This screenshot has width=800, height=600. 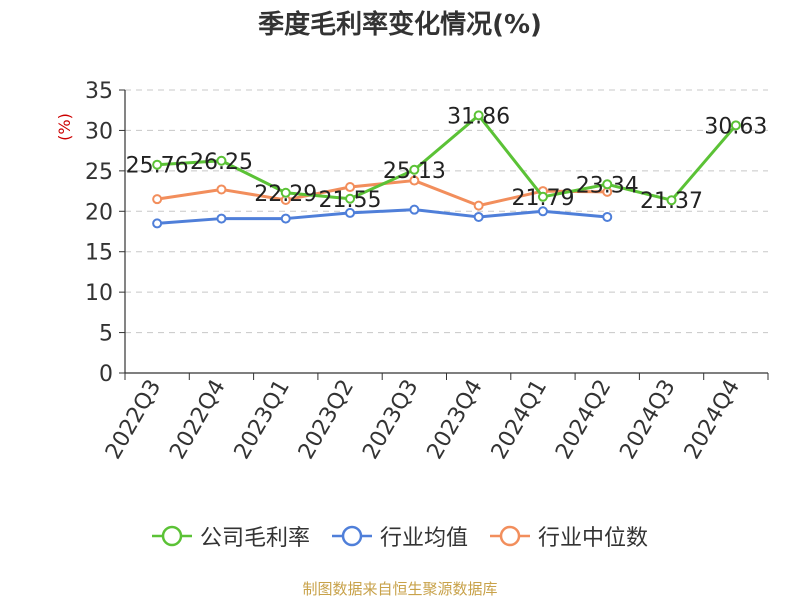 I want to click on y-tick-label: 0, so click(x=106, y=374).